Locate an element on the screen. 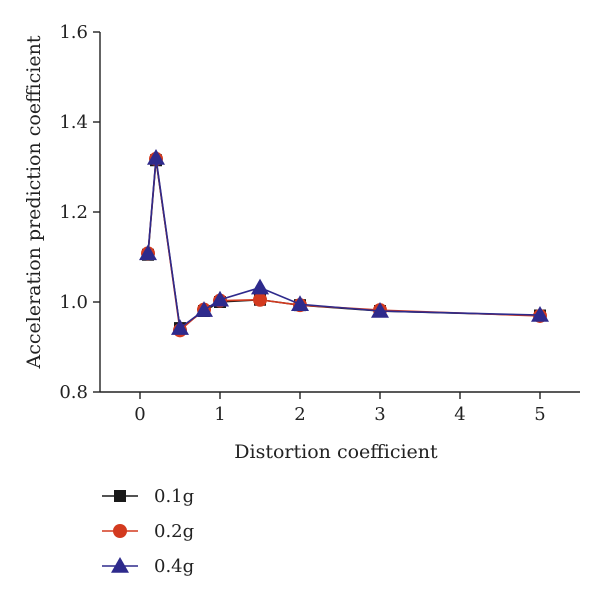  legend: 0.1g 0.2g 0.4g is located at coordinates (148, 531).